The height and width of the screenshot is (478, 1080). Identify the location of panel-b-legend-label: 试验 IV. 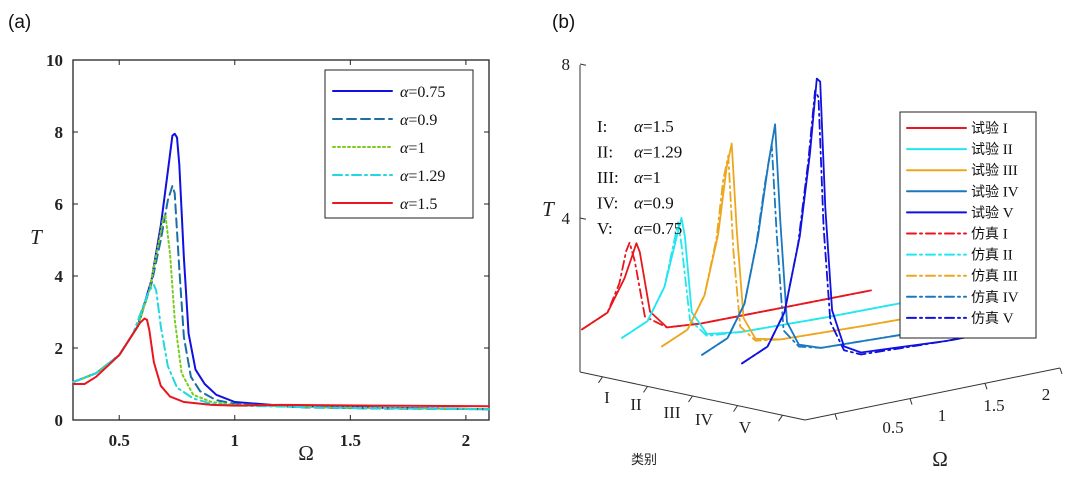
(995, 192).